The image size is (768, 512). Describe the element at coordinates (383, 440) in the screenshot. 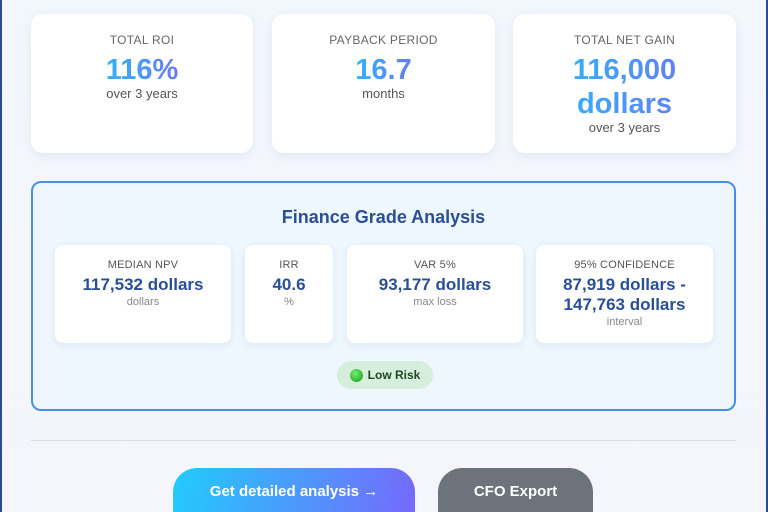

I see `divider` at that location.